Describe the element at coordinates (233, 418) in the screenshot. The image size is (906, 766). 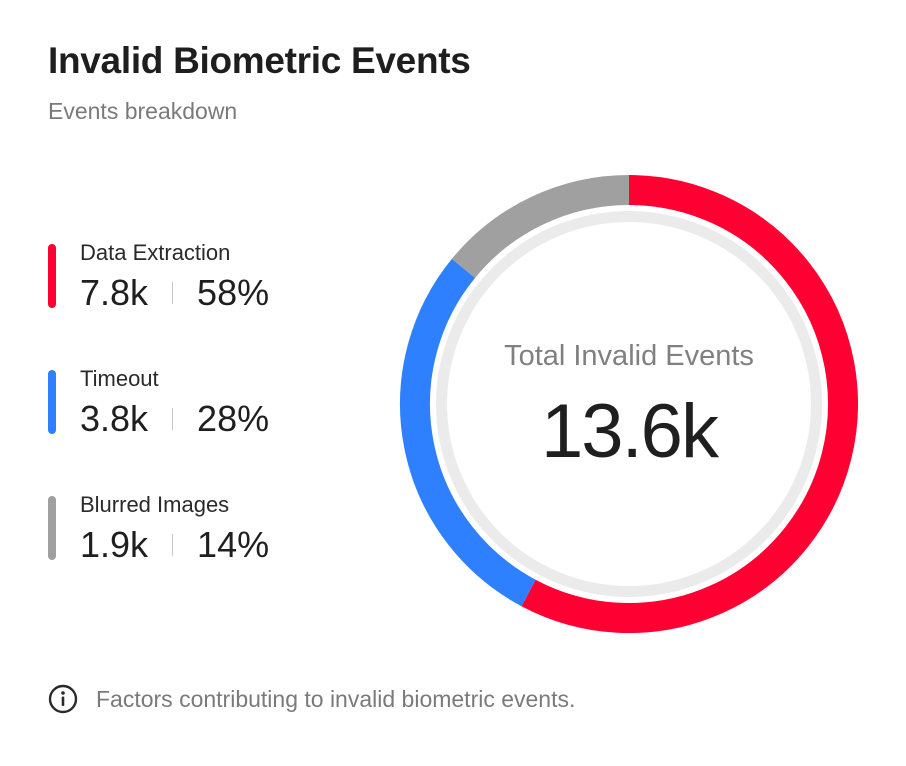
I see `legend-percent: 28%` at that location.